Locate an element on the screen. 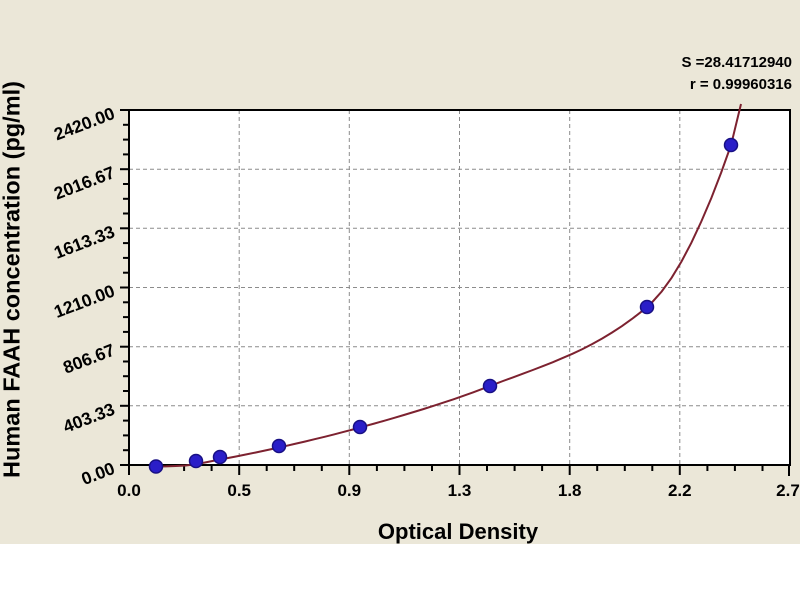 This screenshot has height=600, width=800. svg-text: 1.8 is located at coordinates (570, 490).